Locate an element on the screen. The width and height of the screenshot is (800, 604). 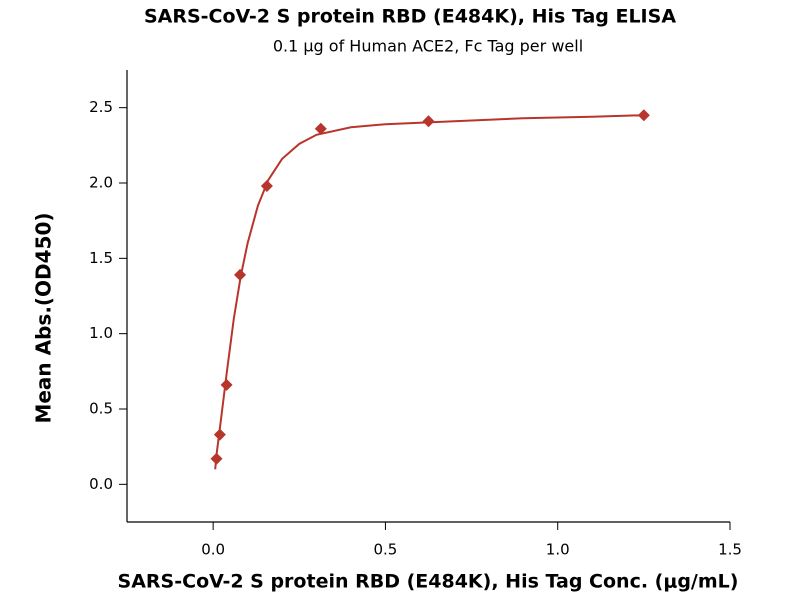
x-tick-label: 1.0 is located at coordinates (558, 550).